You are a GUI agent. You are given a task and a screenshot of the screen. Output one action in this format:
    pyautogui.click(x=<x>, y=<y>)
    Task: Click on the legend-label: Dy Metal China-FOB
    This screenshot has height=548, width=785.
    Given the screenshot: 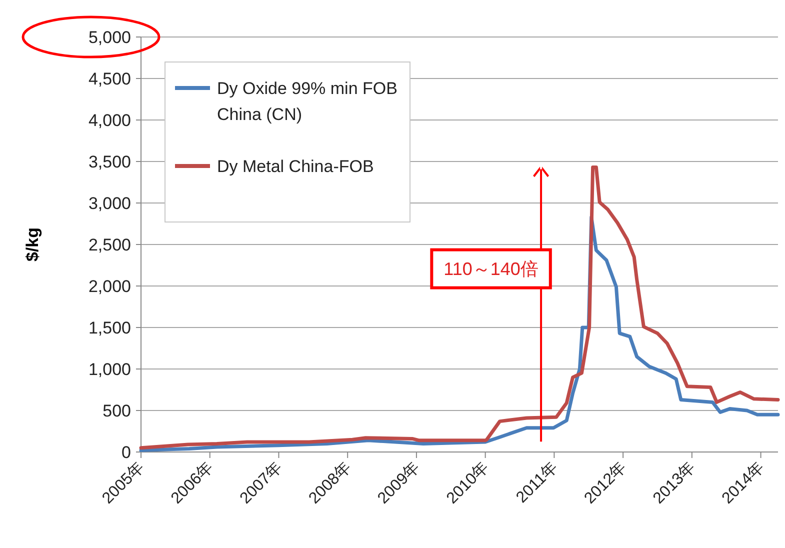 What is the action you would take?
    pyautogui.click(x=295, y=166)
    